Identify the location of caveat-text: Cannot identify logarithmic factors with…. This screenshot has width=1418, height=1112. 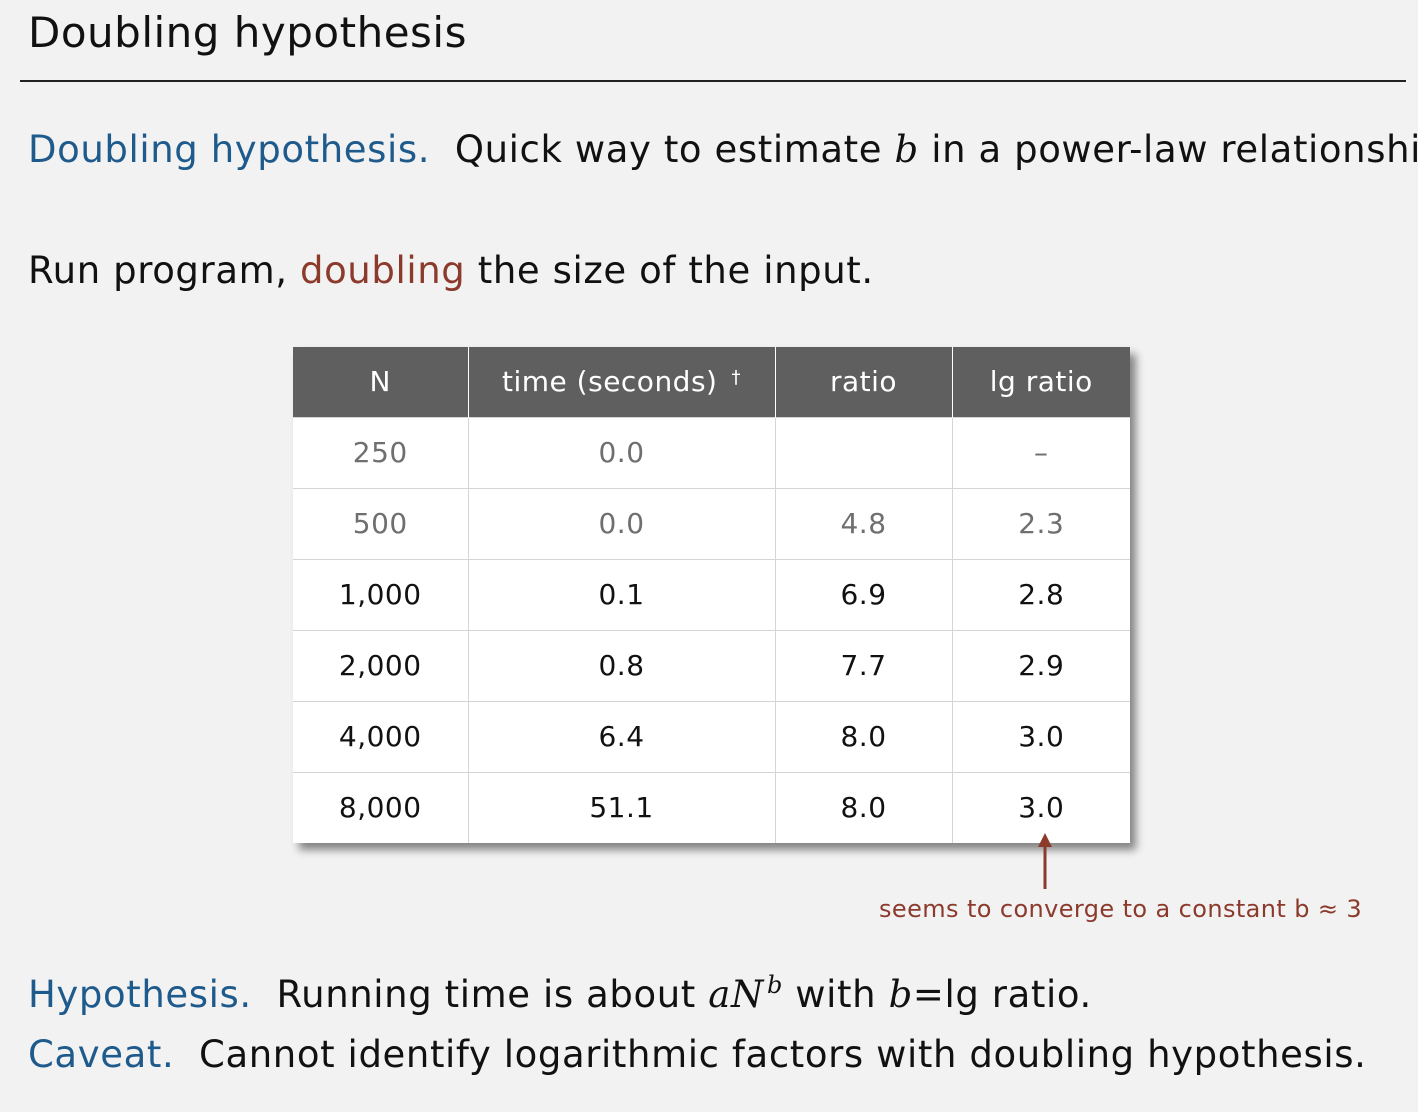
(783, 1054).